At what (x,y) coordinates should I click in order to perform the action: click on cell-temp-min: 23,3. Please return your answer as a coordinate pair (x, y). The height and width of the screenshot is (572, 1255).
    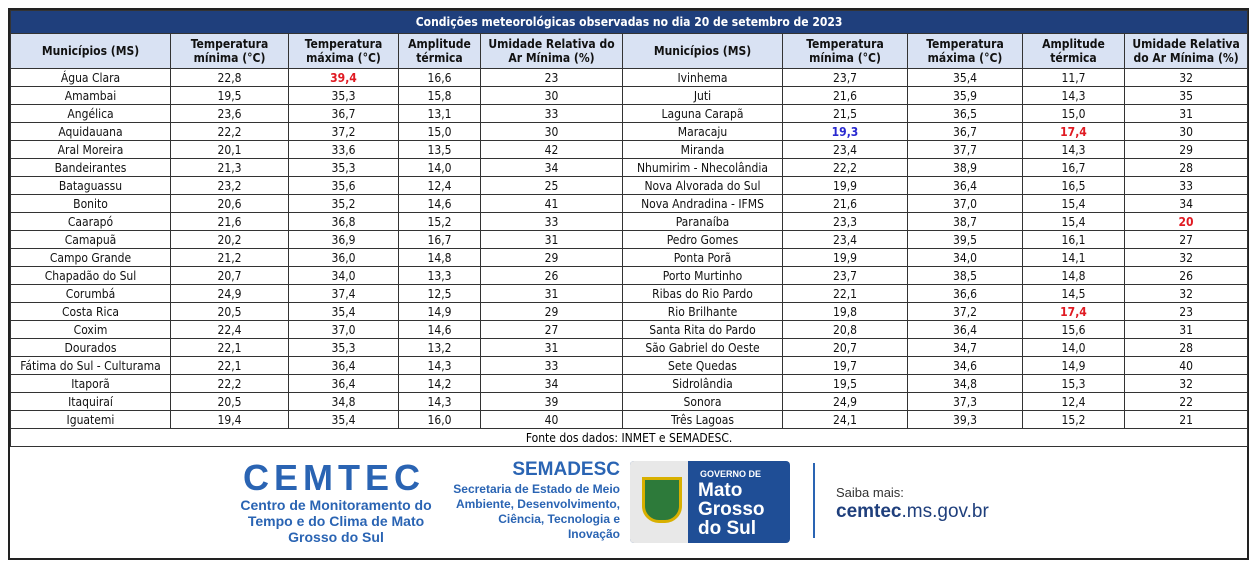
    Looking at the image, I should click on (845, 221).